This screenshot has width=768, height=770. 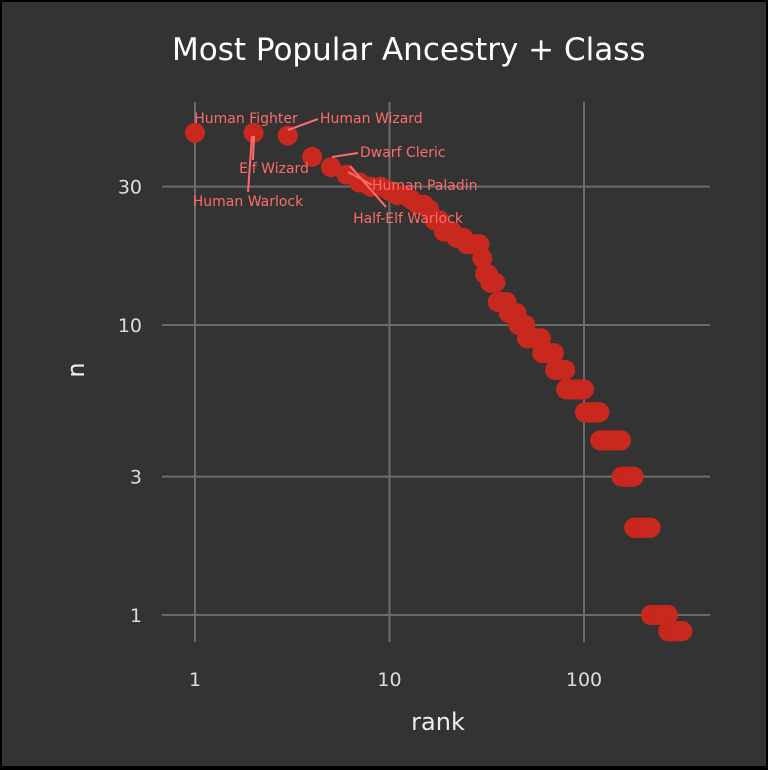 What do you see at coordinates (408, 219) in the screenshot?
I see `annotation-label: Half-Elf Warlock` at bounding box center [408, 219].